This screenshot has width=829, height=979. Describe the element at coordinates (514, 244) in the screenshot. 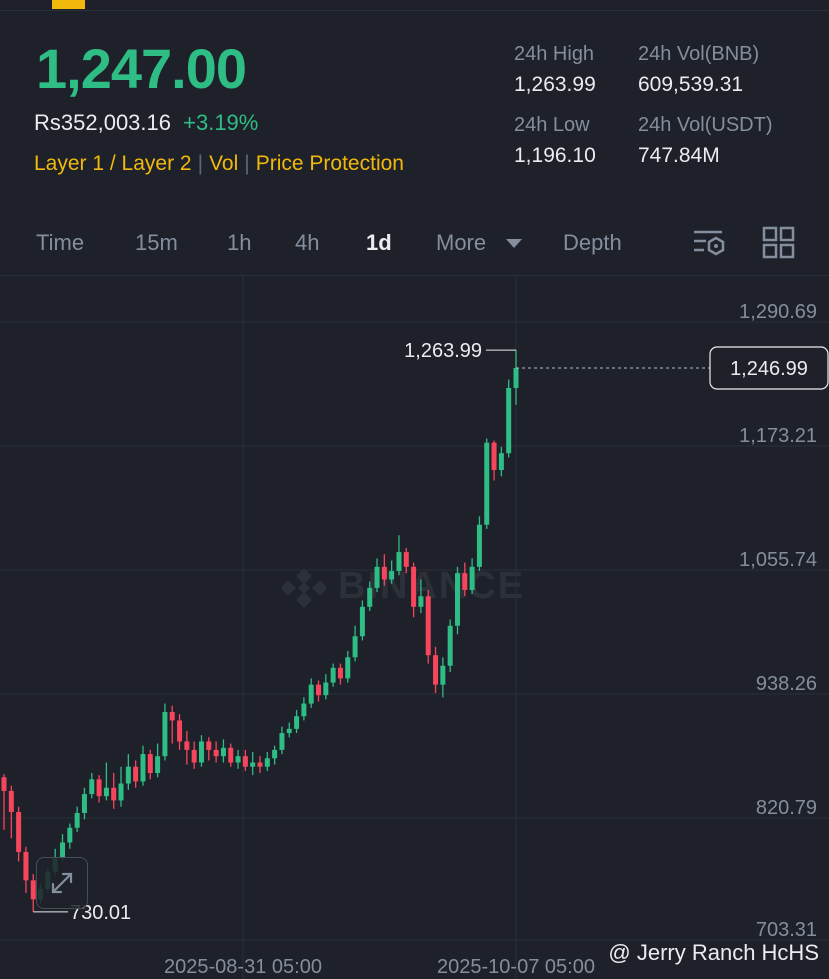

I see `caret-down-icon` at that location.